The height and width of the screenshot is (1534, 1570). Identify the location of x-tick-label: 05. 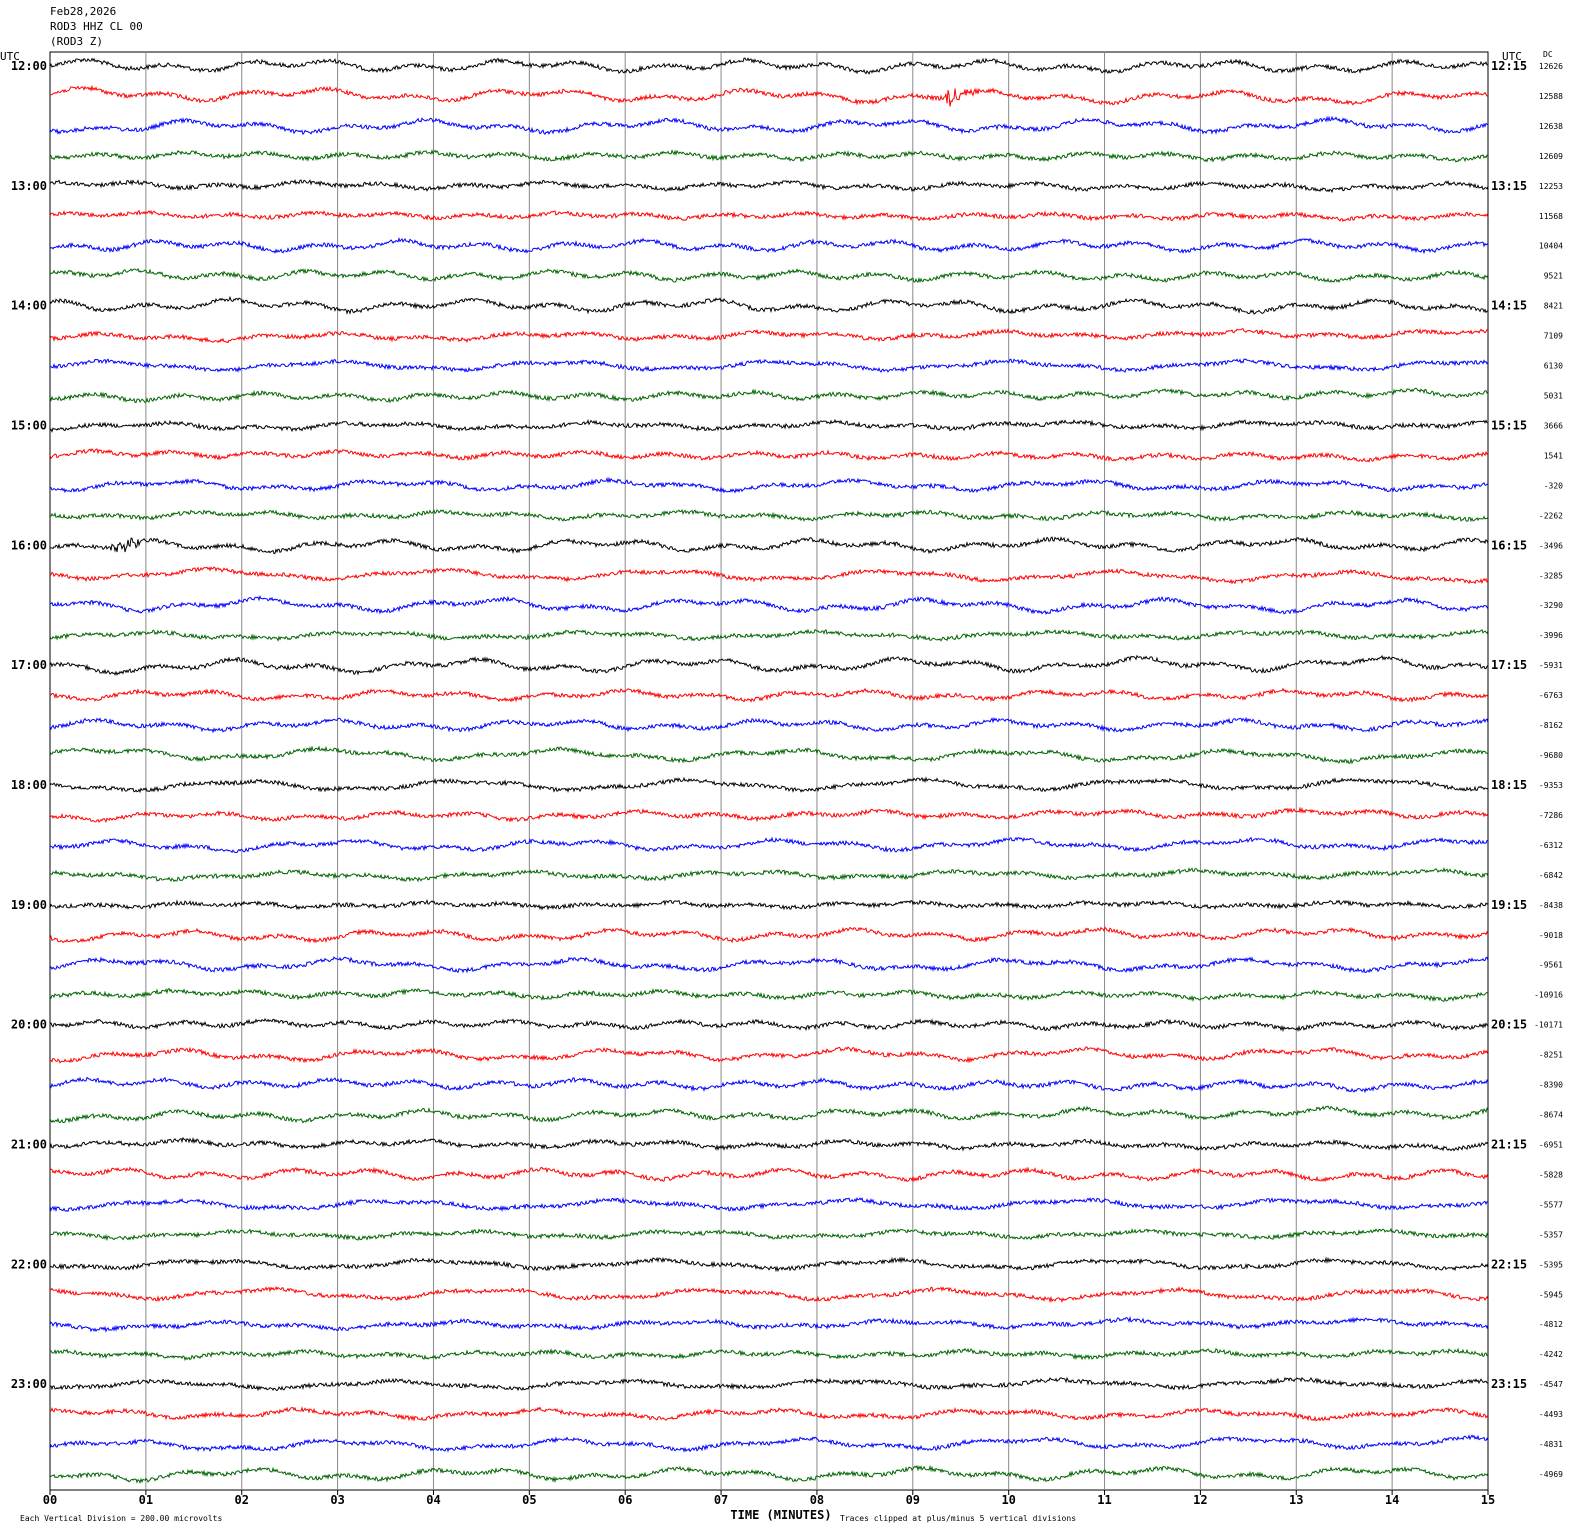
(529, 1500).